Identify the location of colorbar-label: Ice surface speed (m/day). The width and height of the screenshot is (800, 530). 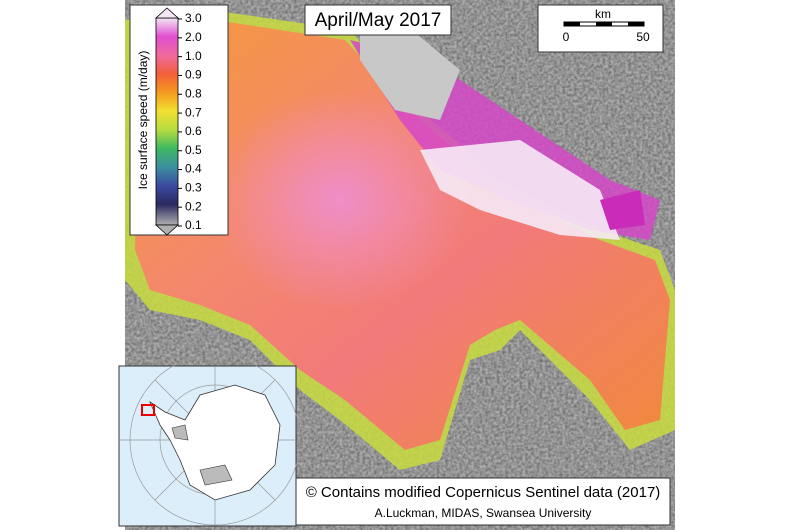
(143, 120).